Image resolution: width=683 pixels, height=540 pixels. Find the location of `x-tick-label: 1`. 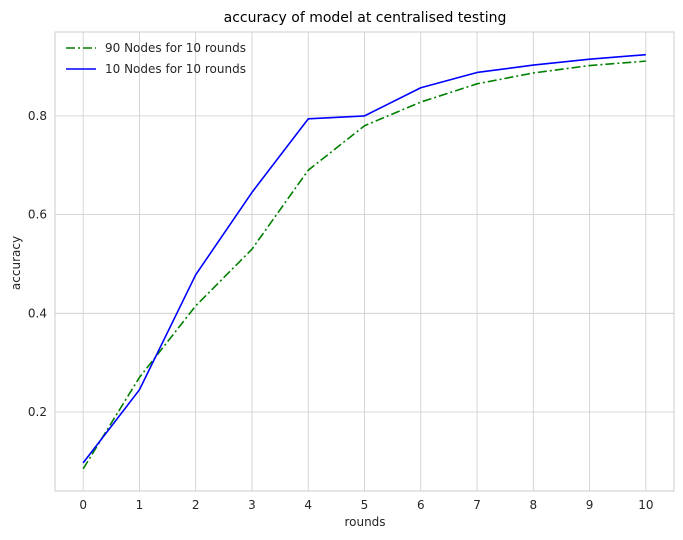

x-tick-label: 1 is located at coordinates (140, 505).